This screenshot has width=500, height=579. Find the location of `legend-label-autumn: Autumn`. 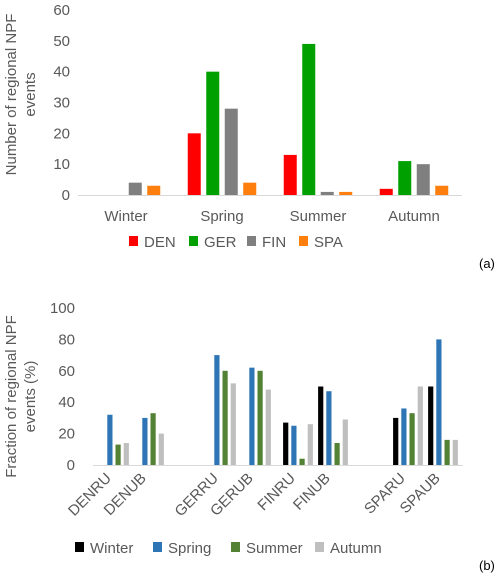

legend-label-autumn: Autumn is located at coordinates (356, 548).